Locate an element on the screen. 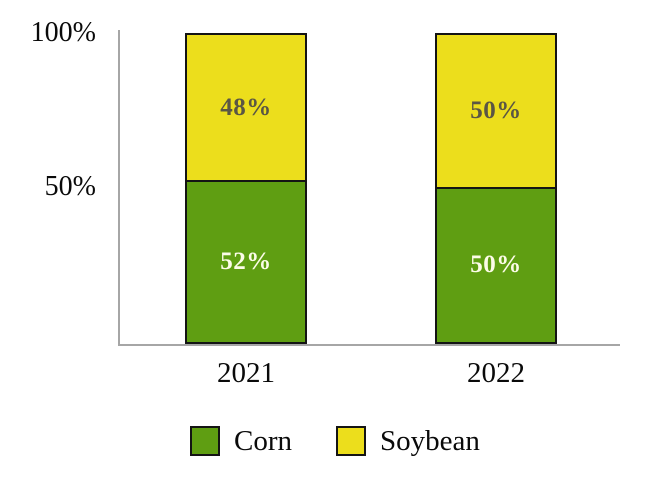 This screenshot has height=500, width=650. segment-corn-2022: 50% is located at coordinates (496, 266).